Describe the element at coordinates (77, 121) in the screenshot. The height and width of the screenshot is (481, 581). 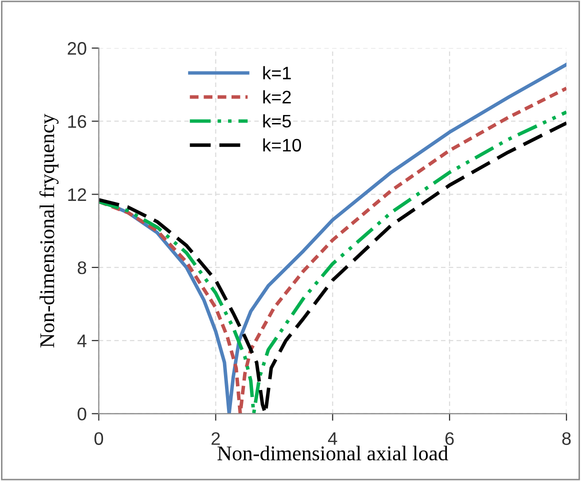
I see `y-tick-label: 16` at that location.